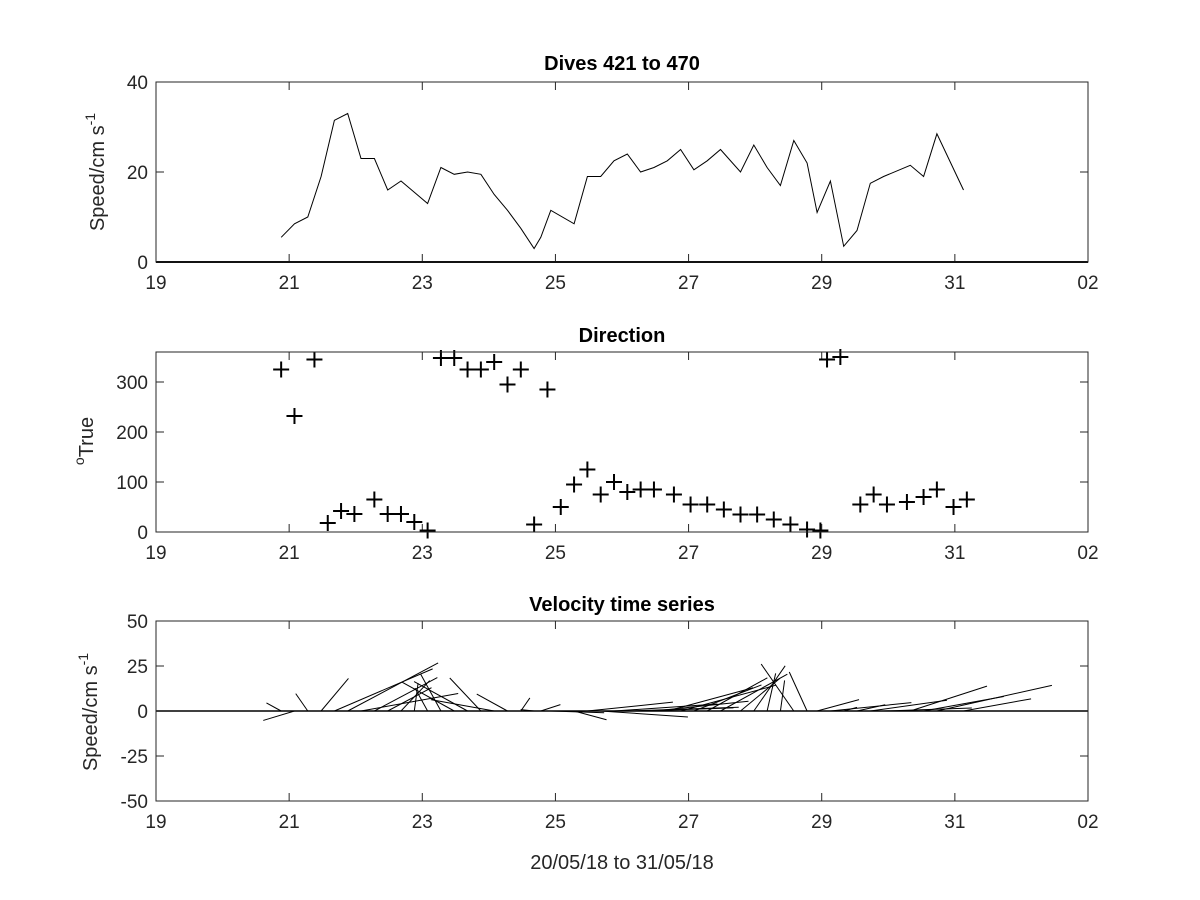 This screenshot has height=900, width=1200. What do you see at coordinates (142, 533) in the screenshot?
I see `direction-panel-y-tick-label: 0` at bounding box center [142, 533].